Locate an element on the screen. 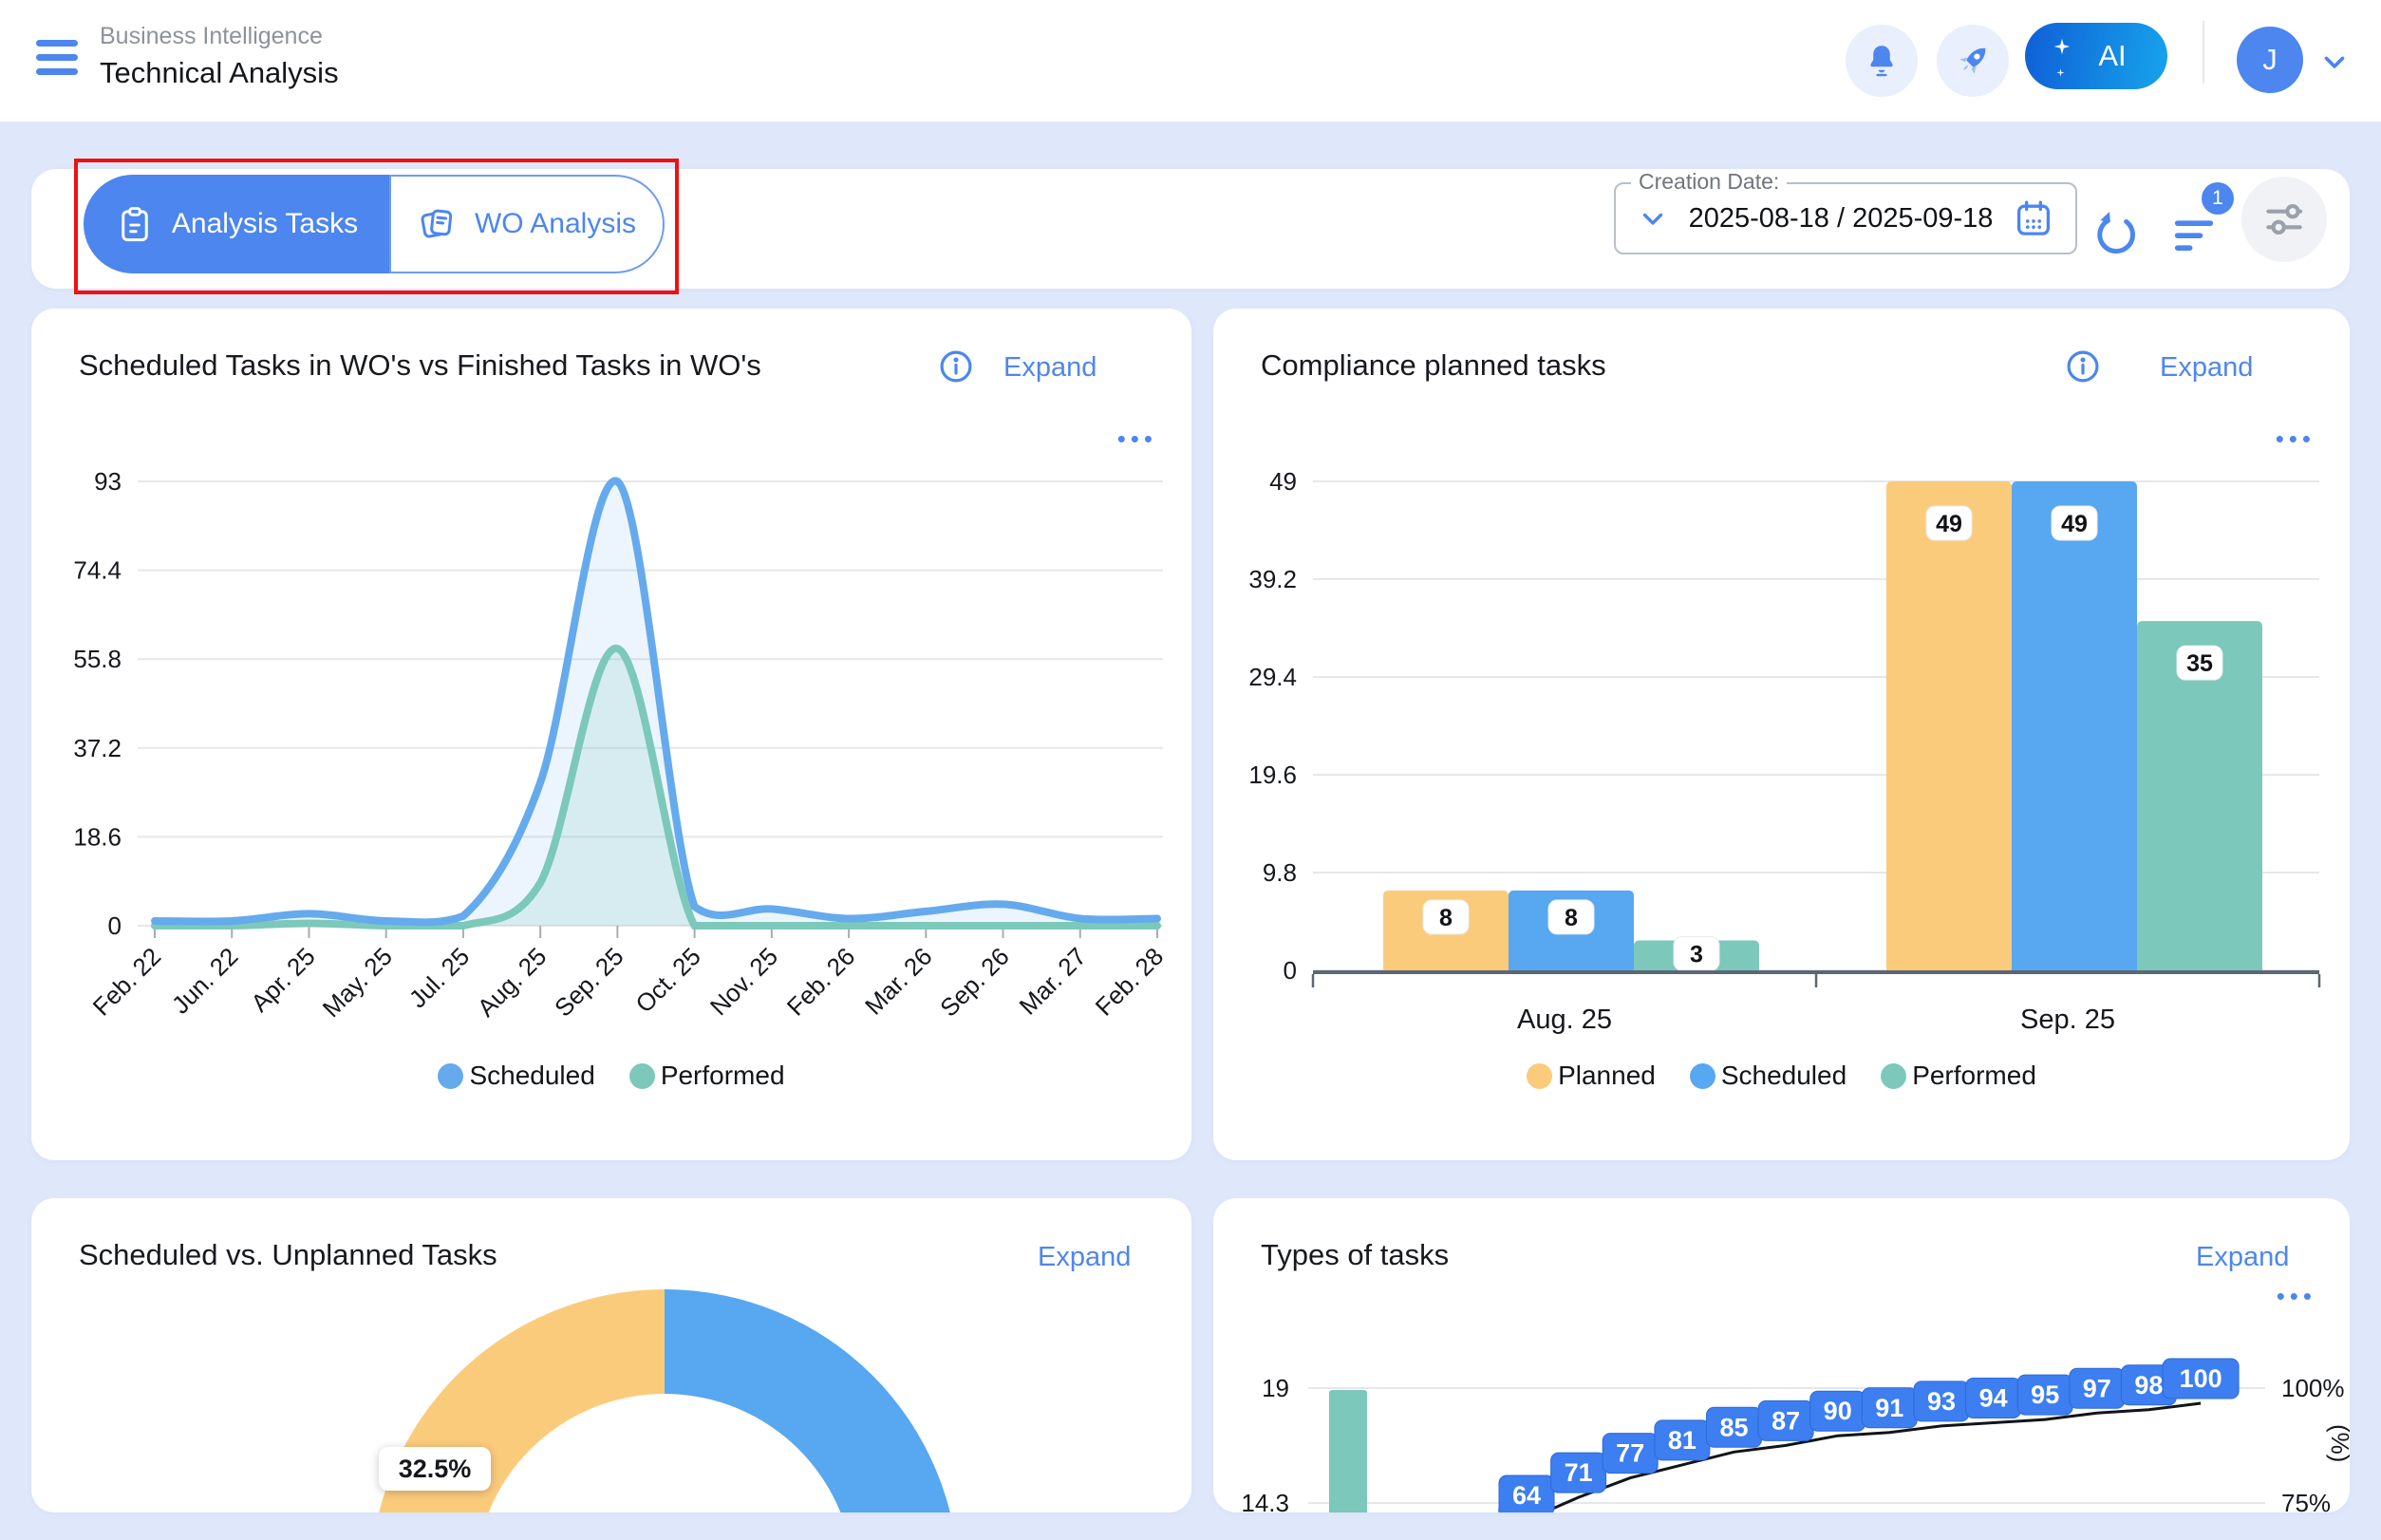 The width and height of the screenshot is (2381, 1540). svg-text: 74.4 is located at coordinates (98, 570).